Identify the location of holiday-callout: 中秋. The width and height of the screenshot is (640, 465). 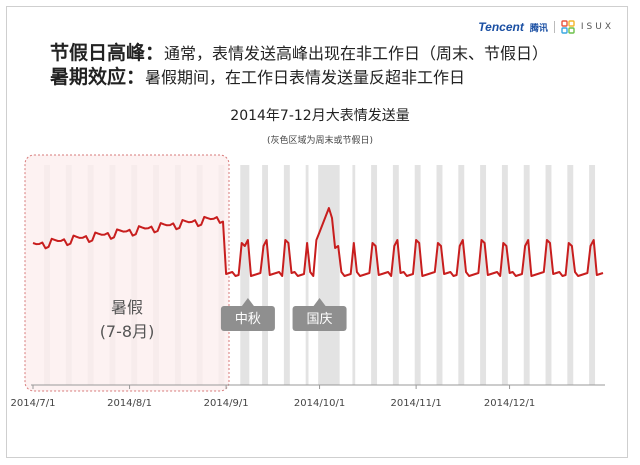
(247, 314).